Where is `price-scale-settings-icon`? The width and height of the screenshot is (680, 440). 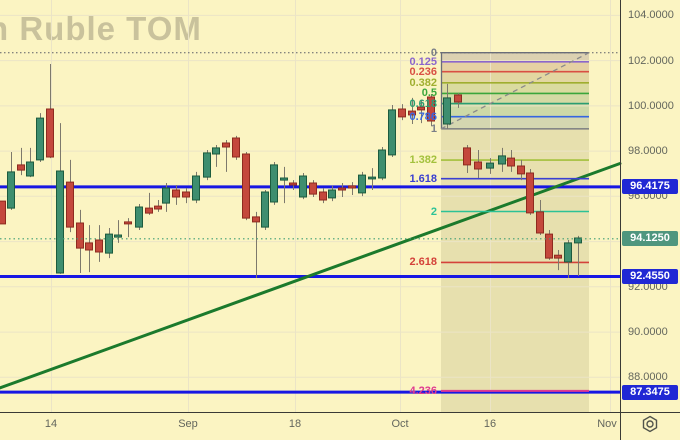
price-scale-settings-icon is located at coordinates (650, 424).